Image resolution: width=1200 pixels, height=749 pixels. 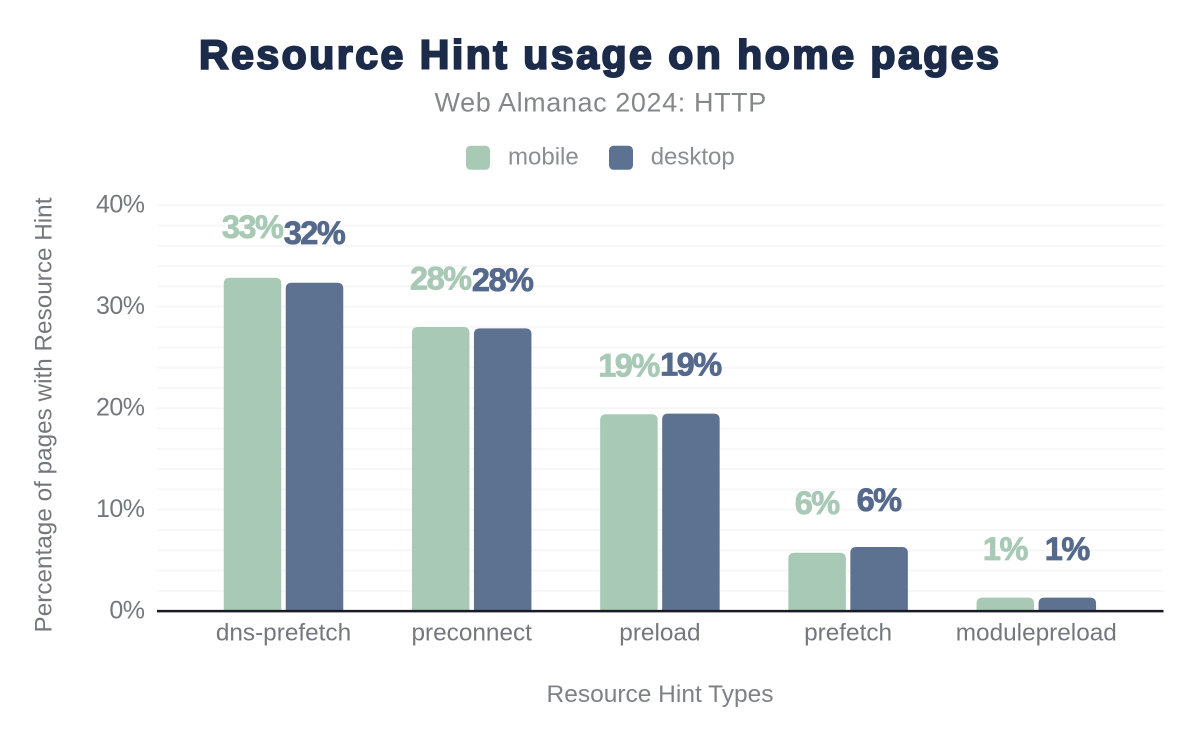 I want to click on svg-text: preload, so click(x=659, y=633).